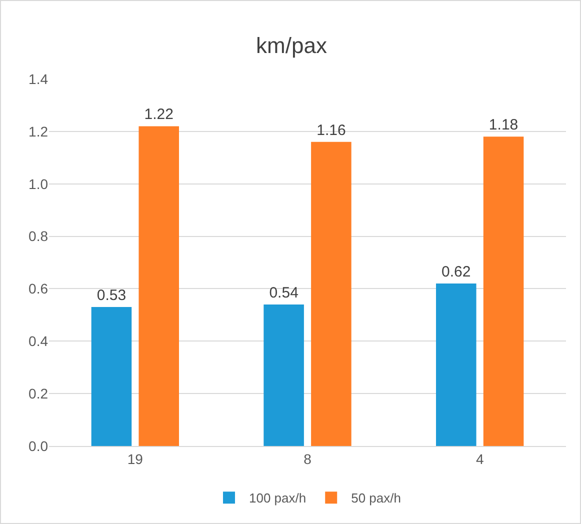 The height and width of the screenshot is (524, 581). Describe the element at coordinates (503, 125) in the screenshot. I see `data-label: 1.18` at that location.